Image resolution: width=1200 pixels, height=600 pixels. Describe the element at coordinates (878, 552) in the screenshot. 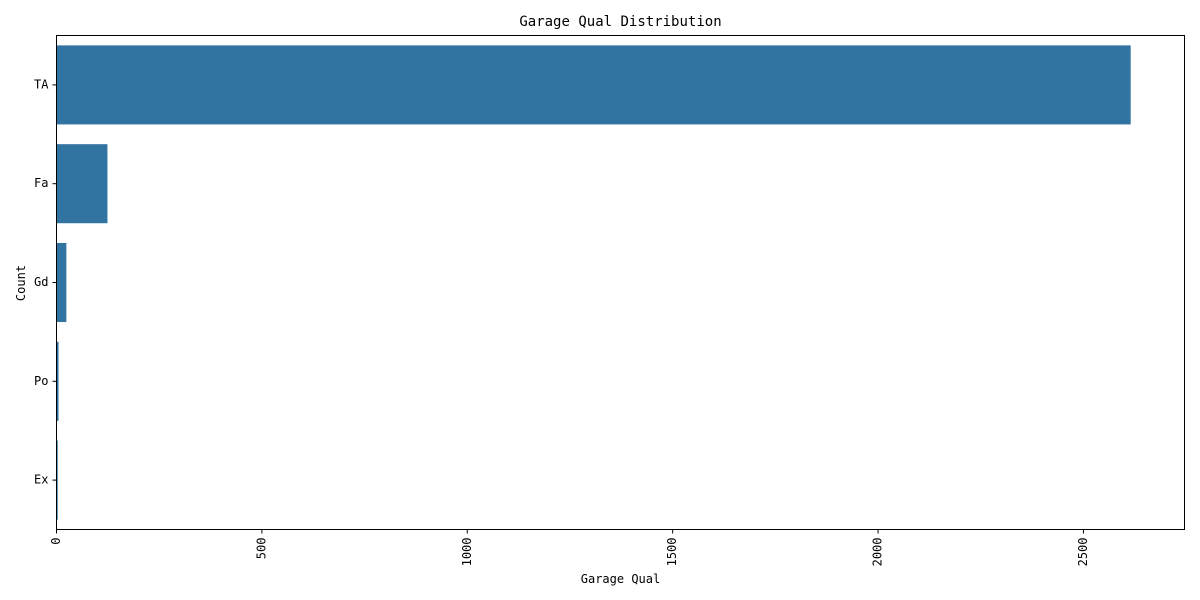

I see `x-tick-label: 2000` at that location.